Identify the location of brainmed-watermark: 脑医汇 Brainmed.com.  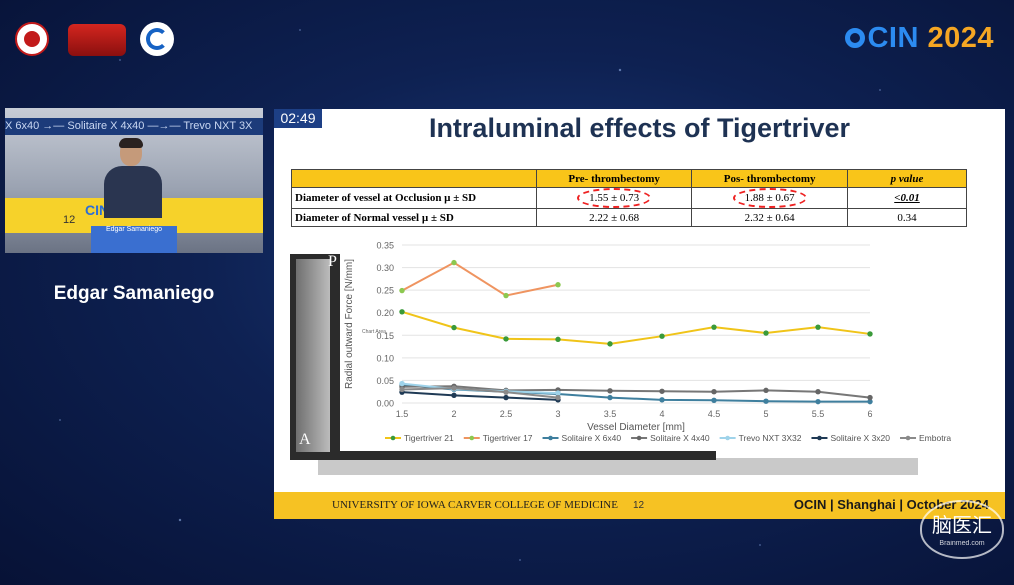
(962, 529).